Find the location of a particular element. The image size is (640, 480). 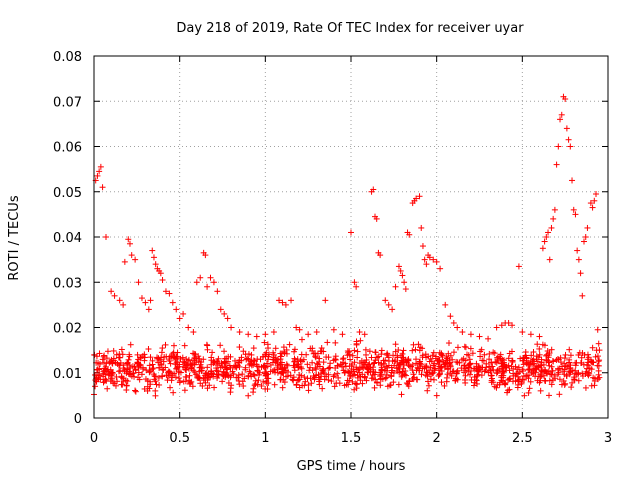

x-tick-label: 1 is located at coordinates (265, 438).